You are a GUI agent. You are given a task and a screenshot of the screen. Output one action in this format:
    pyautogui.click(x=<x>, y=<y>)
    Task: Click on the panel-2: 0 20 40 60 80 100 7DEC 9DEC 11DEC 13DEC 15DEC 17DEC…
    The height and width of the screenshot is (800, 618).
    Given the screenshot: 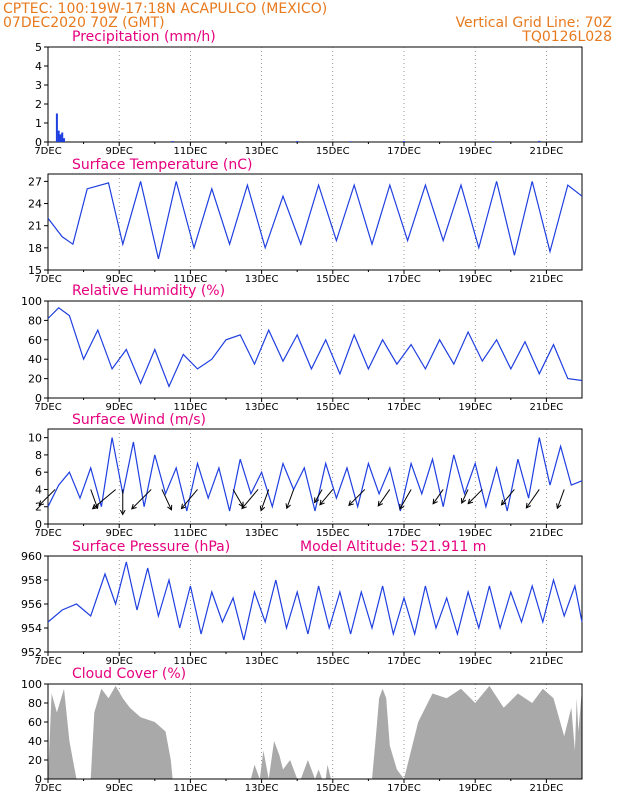 What is the action you would take?
    pyautogui.click(x=302, y=354)
    